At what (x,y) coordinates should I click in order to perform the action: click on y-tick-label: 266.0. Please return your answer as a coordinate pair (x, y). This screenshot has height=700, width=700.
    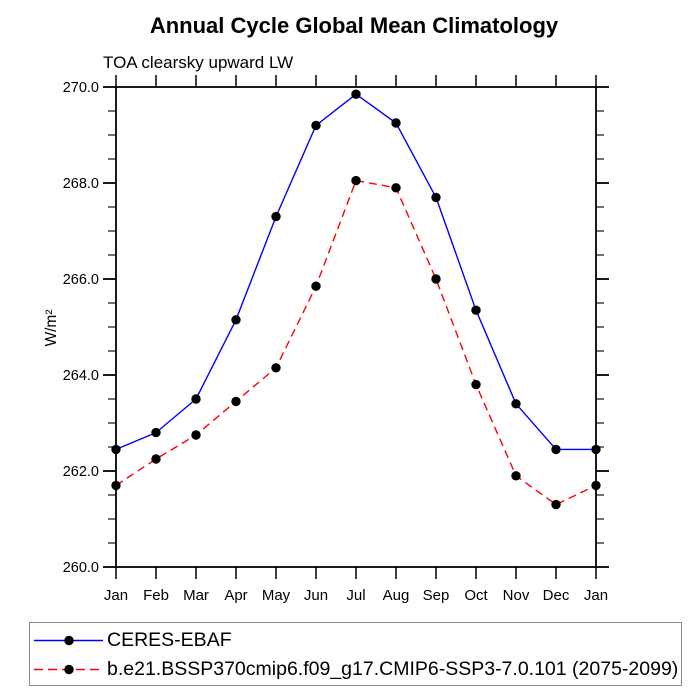
    Looking at the image, I should click on (81, 280).